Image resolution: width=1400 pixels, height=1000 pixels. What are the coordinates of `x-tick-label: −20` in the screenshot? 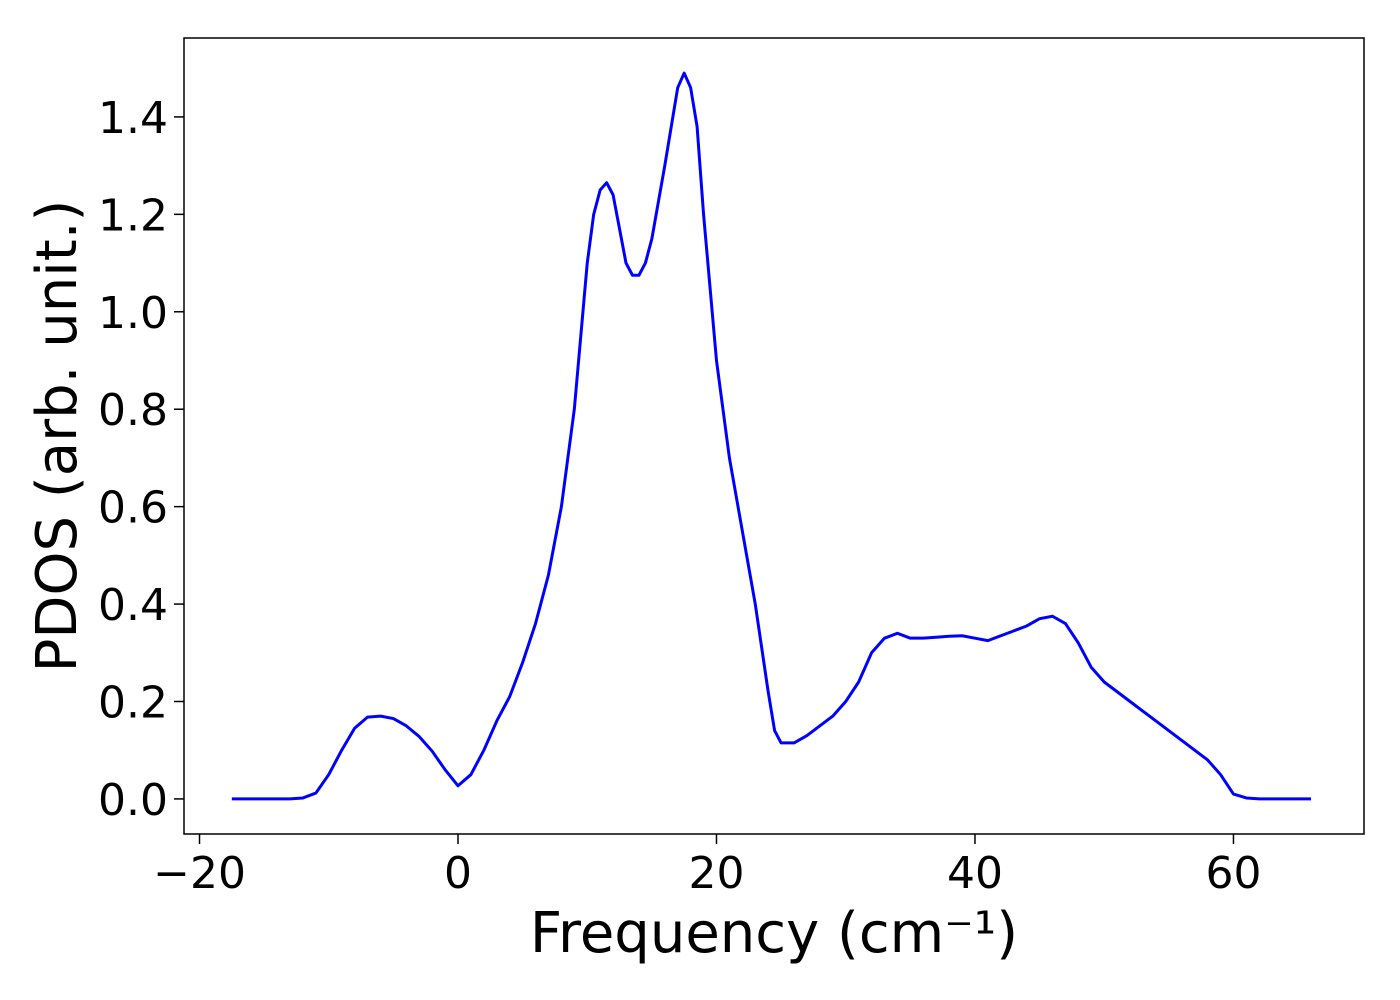 It's located at (199, 873).